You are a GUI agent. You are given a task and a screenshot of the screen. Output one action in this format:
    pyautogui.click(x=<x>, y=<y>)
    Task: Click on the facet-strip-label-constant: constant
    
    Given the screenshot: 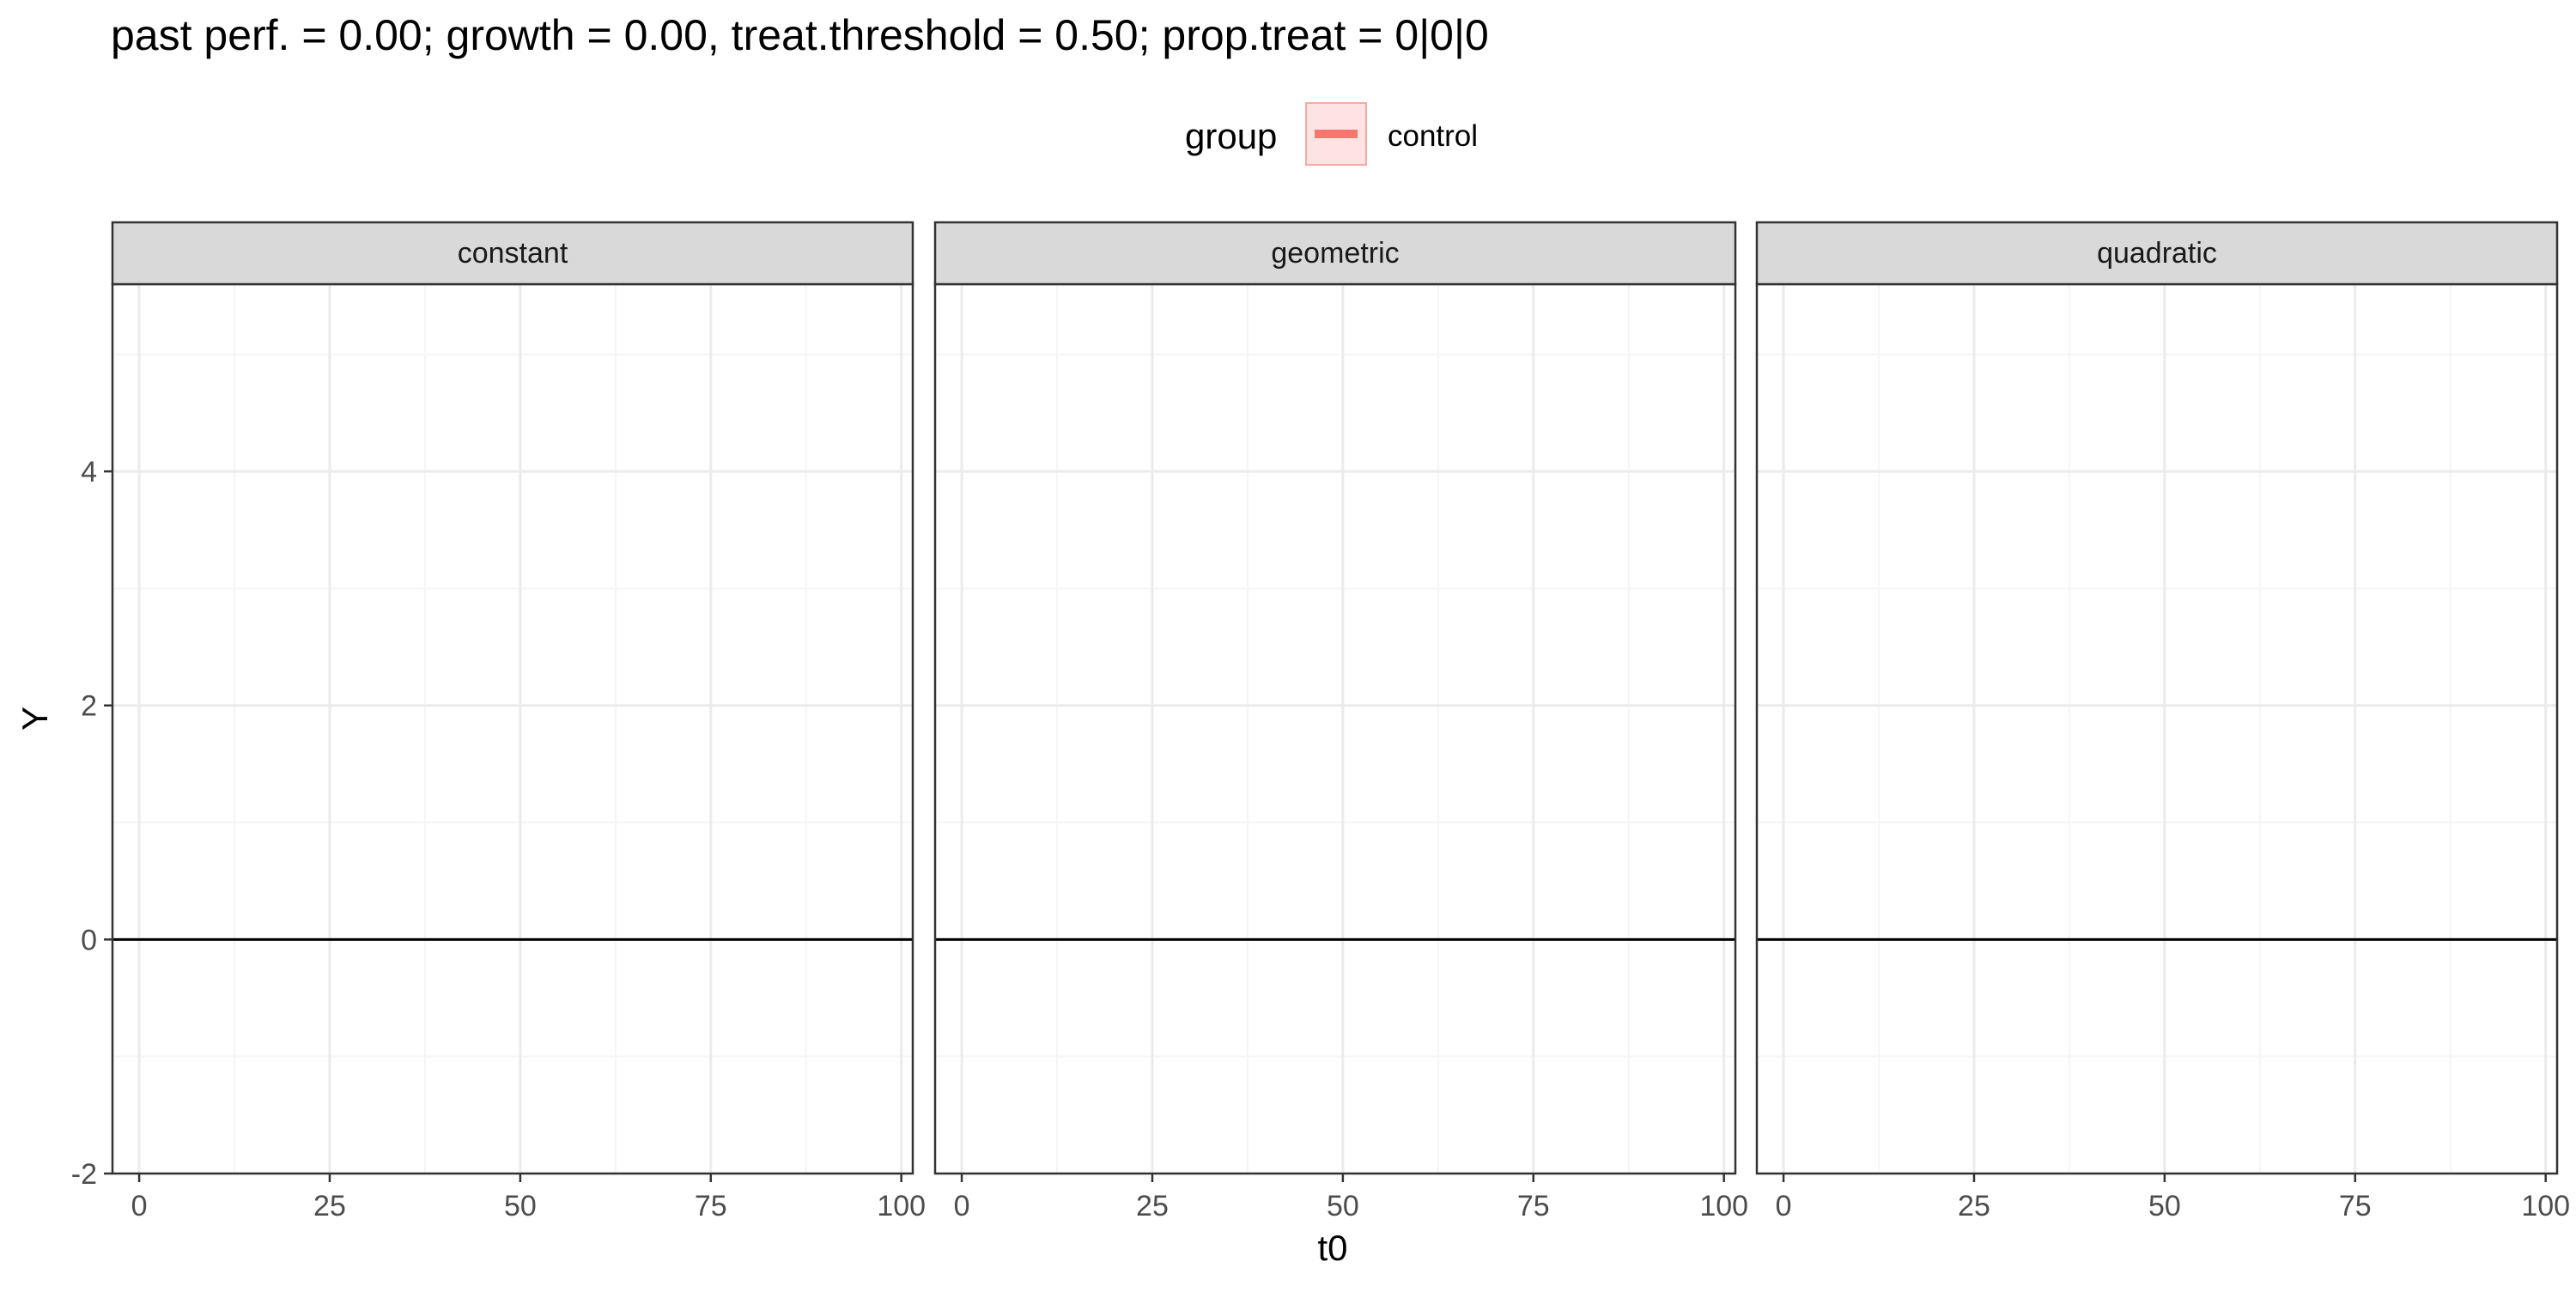 What is the action you would take?
    pyautogui.click(x=513, y=253)
    